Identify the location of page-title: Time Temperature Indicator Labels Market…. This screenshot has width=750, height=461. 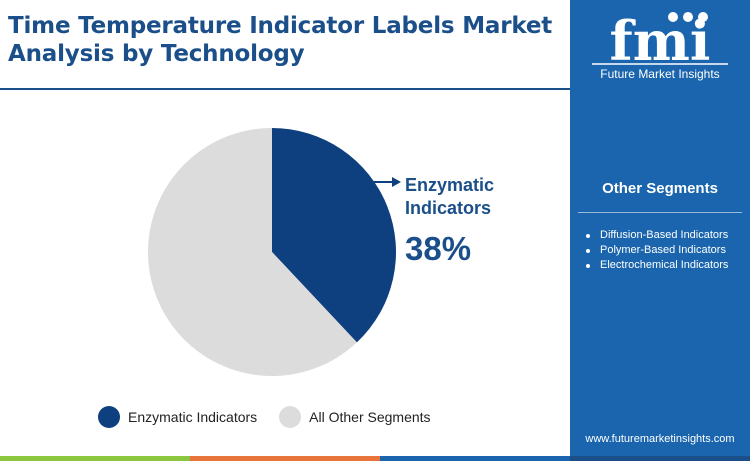
(280, 40).